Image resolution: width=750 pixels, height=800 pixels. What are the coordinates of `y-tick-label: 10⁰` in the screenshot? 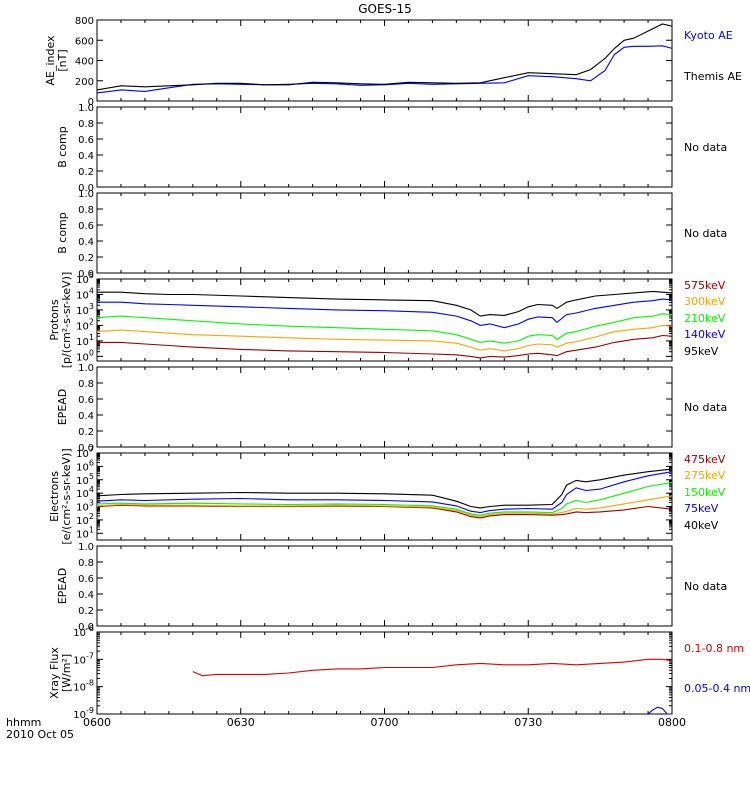 It's located at (85, 355).